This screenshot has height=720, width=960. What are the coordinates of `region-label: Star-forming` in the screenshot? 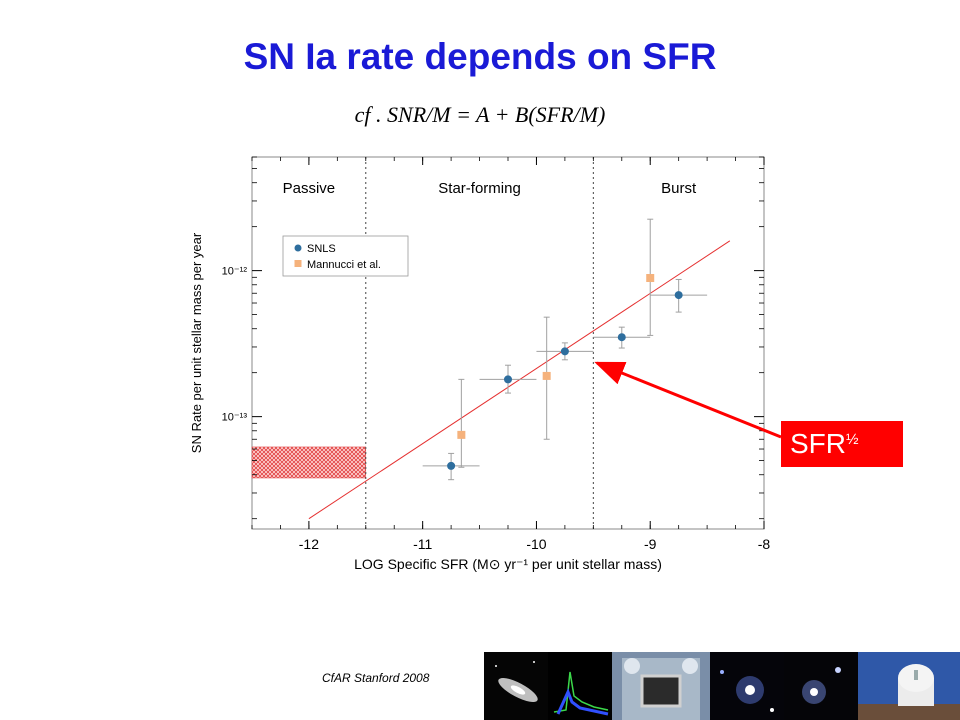 It's located at (479, 188).